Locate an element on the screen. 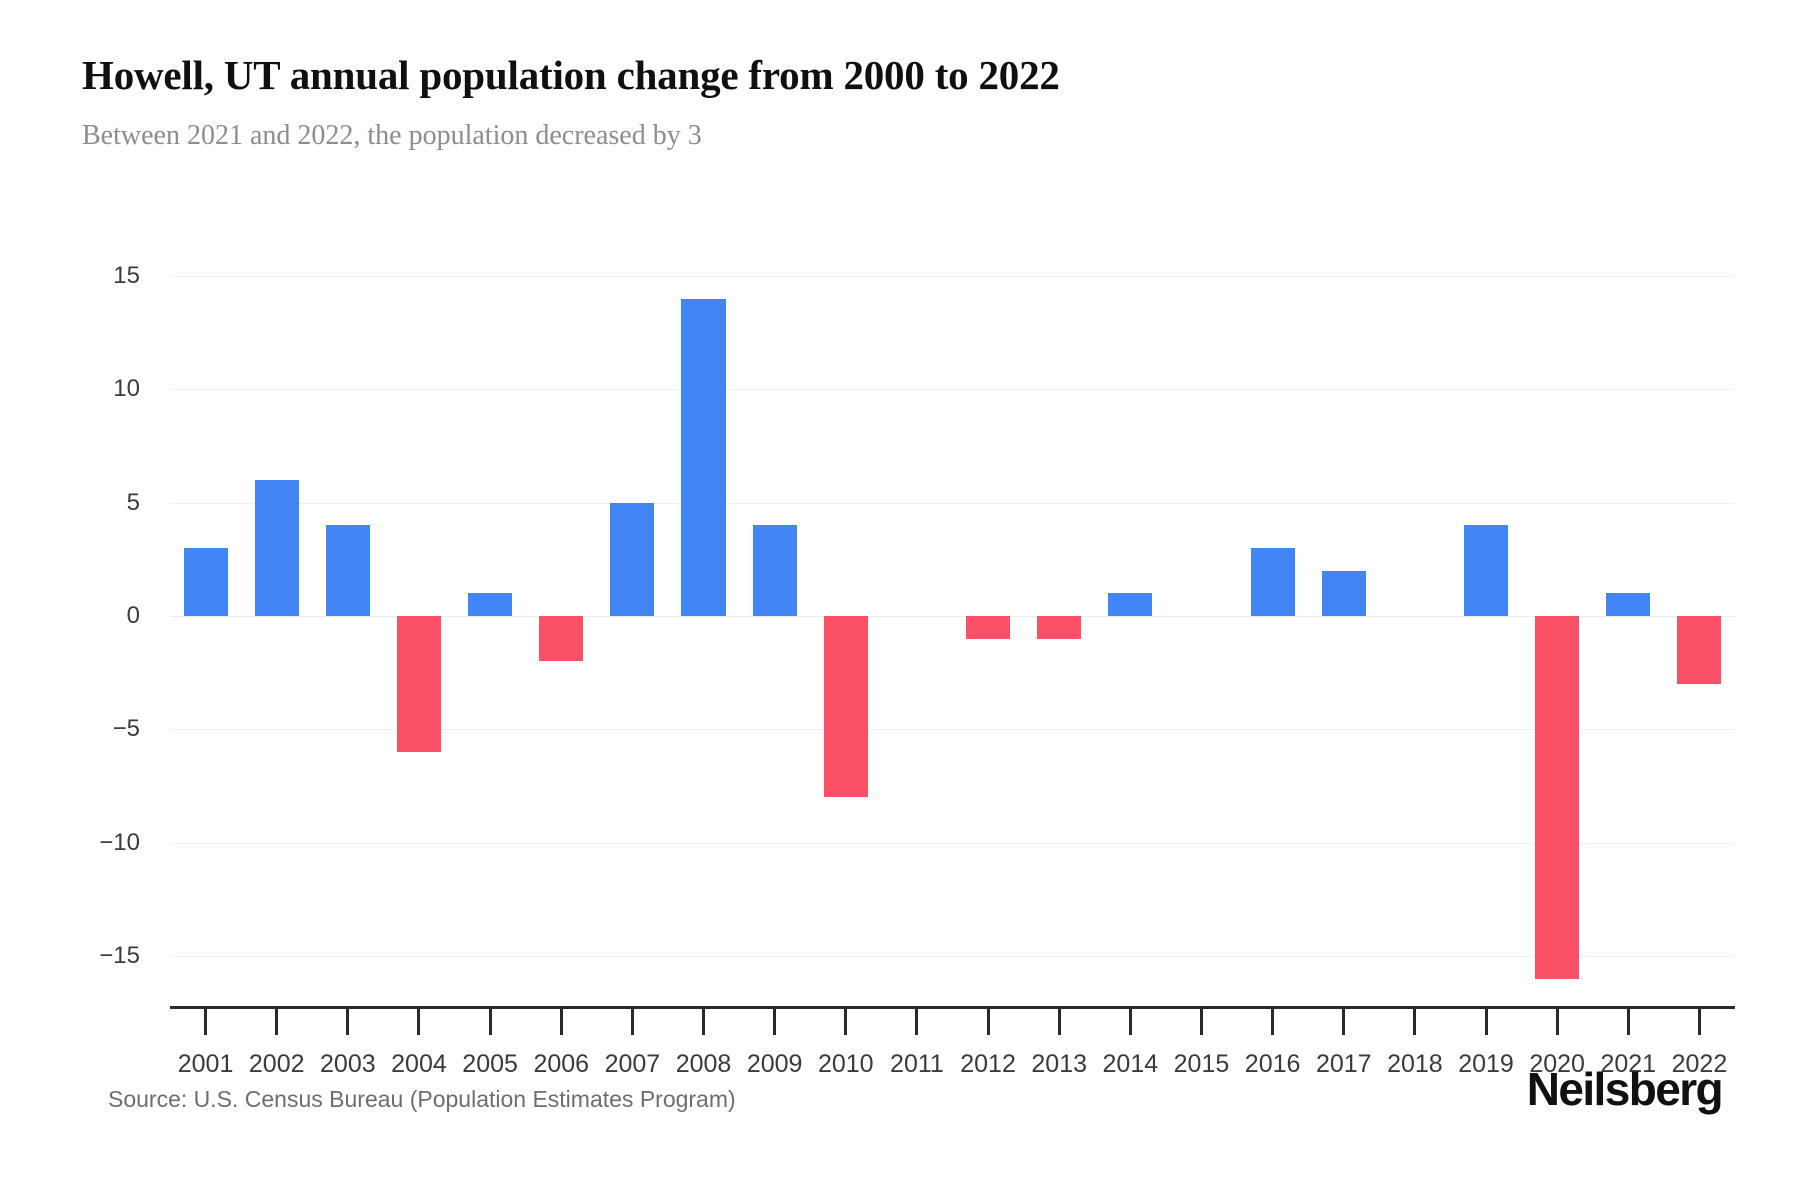 Image resolution: width=1800 pixels, height=1200 pixels. bar-2013 is located at coordinates (1059, 627).